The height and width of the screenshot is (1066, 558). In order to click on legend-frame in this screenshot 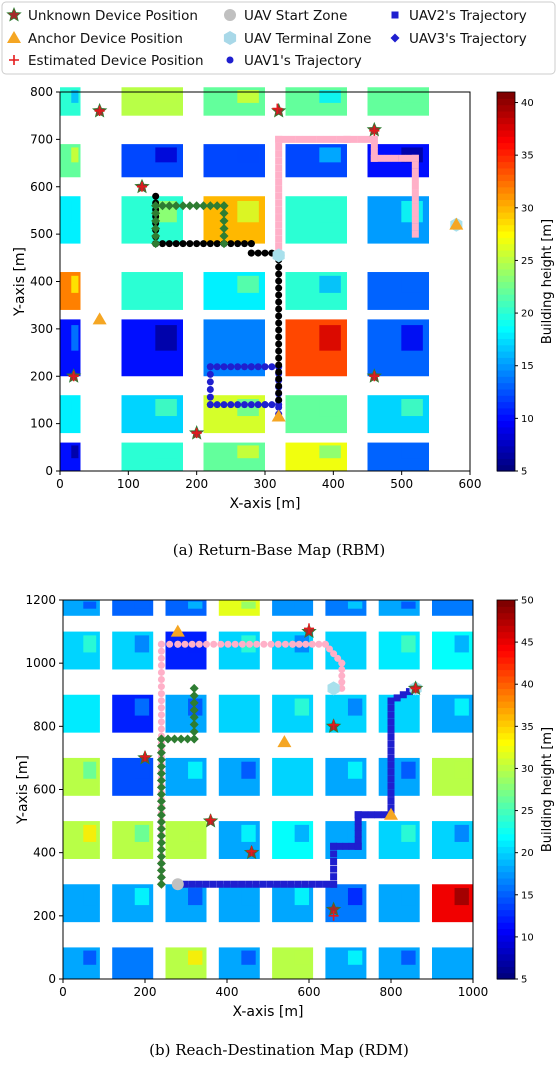, I will do `click(278, 38)`.